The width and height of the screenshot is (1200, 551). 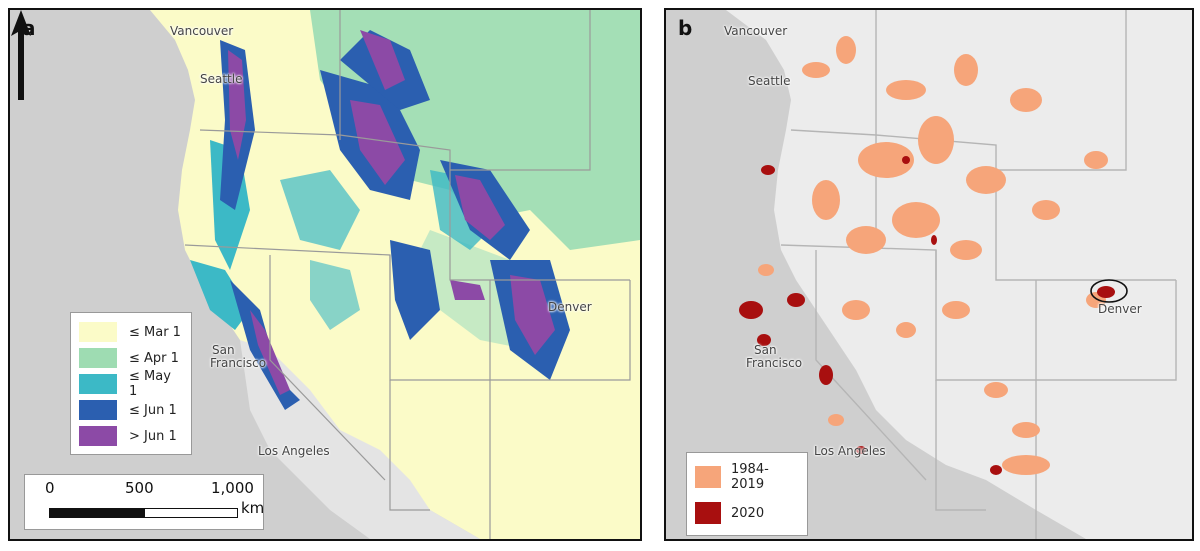 I want to click on scale-bar-empty, so click(x=191, y=513).